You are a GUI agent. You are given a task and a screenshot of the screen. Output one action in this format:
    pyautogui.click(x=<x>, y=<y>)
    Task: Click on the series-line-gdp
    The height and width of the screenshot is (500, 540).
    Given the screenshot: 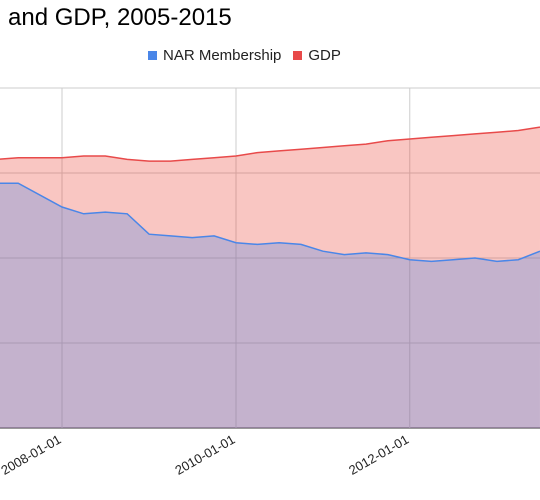 What is the action you would take?
    pyautogui.click(x=270, y=144)
    